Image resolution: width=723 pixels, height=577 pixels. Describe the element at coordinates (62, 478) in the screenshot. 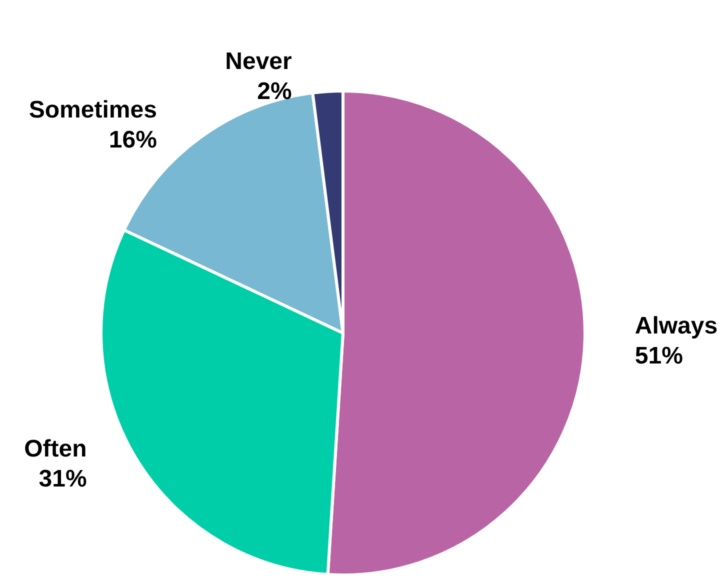

I see `data-label: 31%` at that location.